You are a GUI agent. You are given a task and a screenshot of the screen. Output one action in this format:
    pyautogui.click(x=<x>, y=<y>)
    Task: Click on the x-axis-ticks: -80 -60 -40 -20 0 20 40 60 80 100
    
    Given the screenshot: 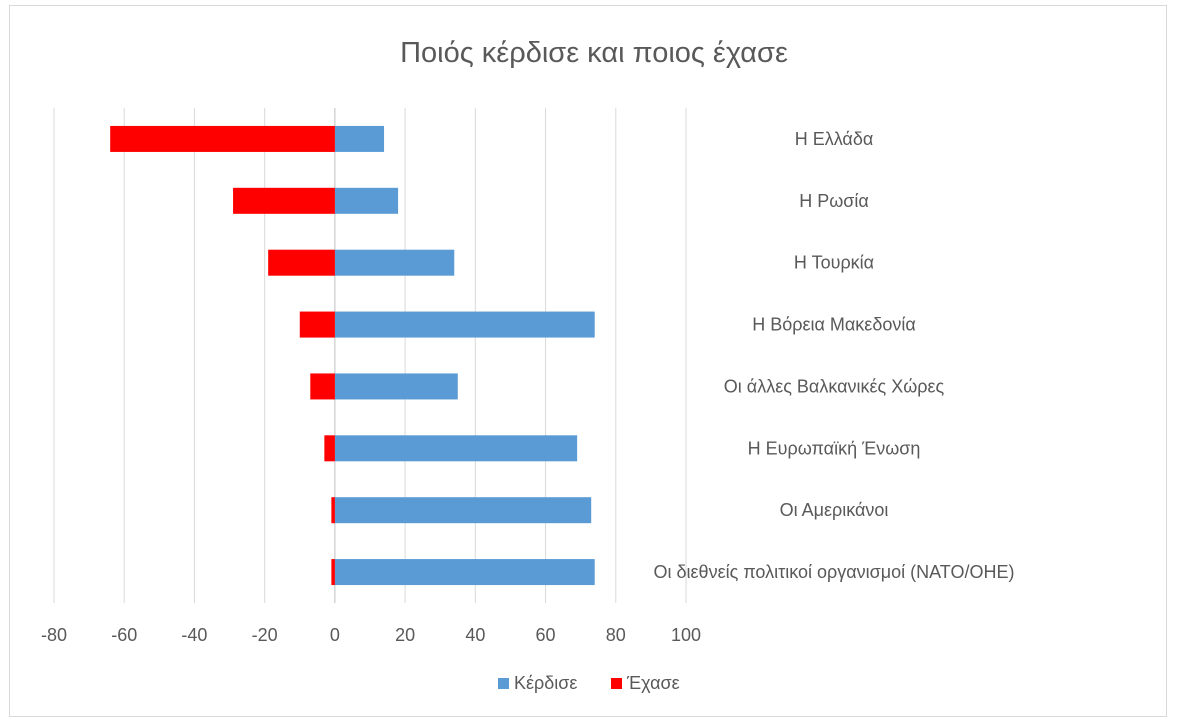 What is the action you would take?
    pyautogui.click(x=371, y=635)
    